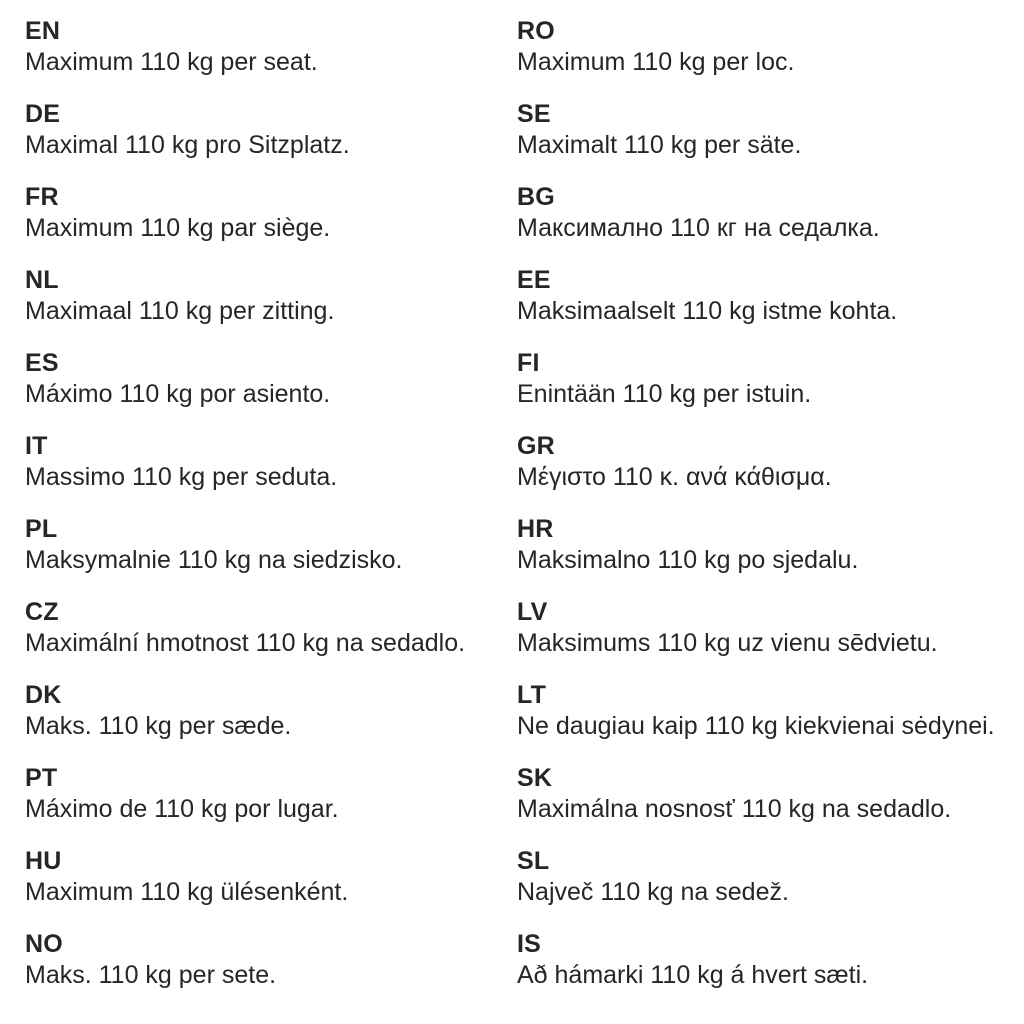 The image size is (1024, 1024). Describe the element at coordinates (41, 529) in the screenshot. I see `language-code: PL` at that location.